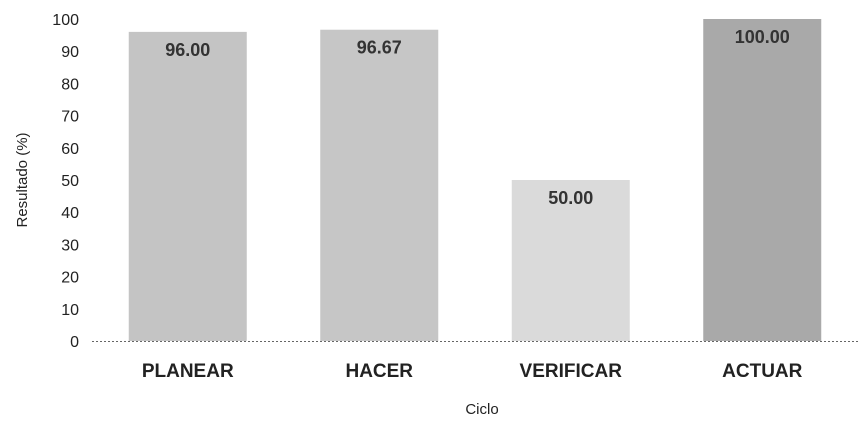 Image resolution: width=860 pixels, height=426 pixels. What do you see at coordinates (472, 371) in the screenshot?
I see `x-axis-categories: PLANEAR HACER VERIFICAR ACTUAR` at bounding box center [472, 371].